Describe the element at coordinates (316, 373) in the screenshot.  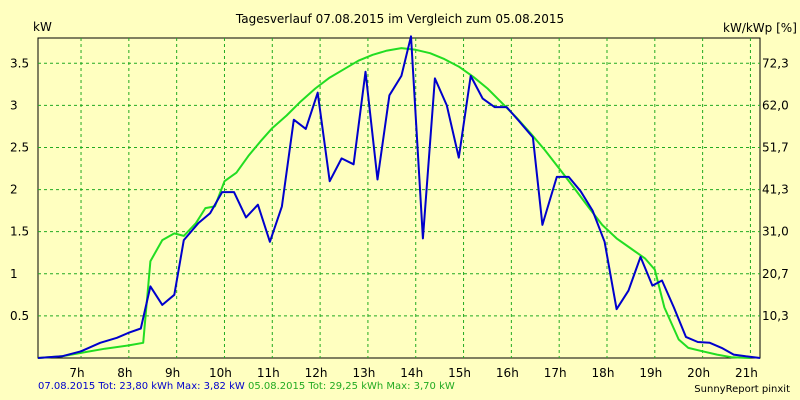
I see `x-tick-label: 12h` at that location.